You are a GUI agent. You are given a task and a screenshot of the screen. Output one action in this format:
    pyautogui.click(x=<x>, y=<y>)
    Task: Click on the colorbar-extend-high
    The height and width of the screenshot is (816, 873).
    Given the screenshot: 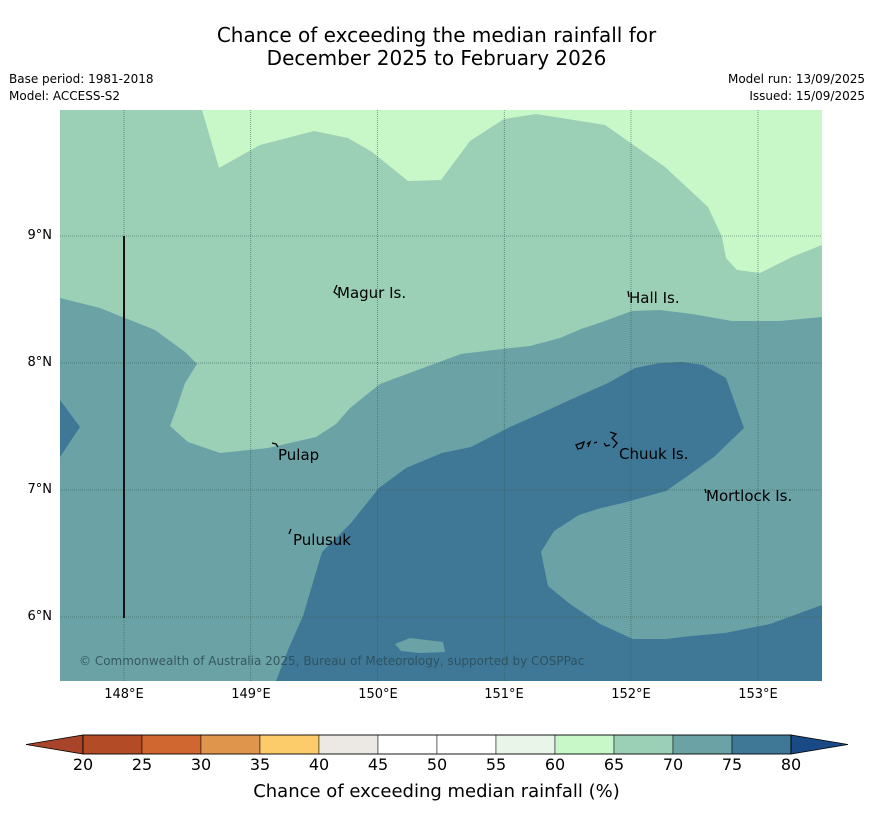 What is the action you would take?
    pyautogui.click(x=819, y=744)
    